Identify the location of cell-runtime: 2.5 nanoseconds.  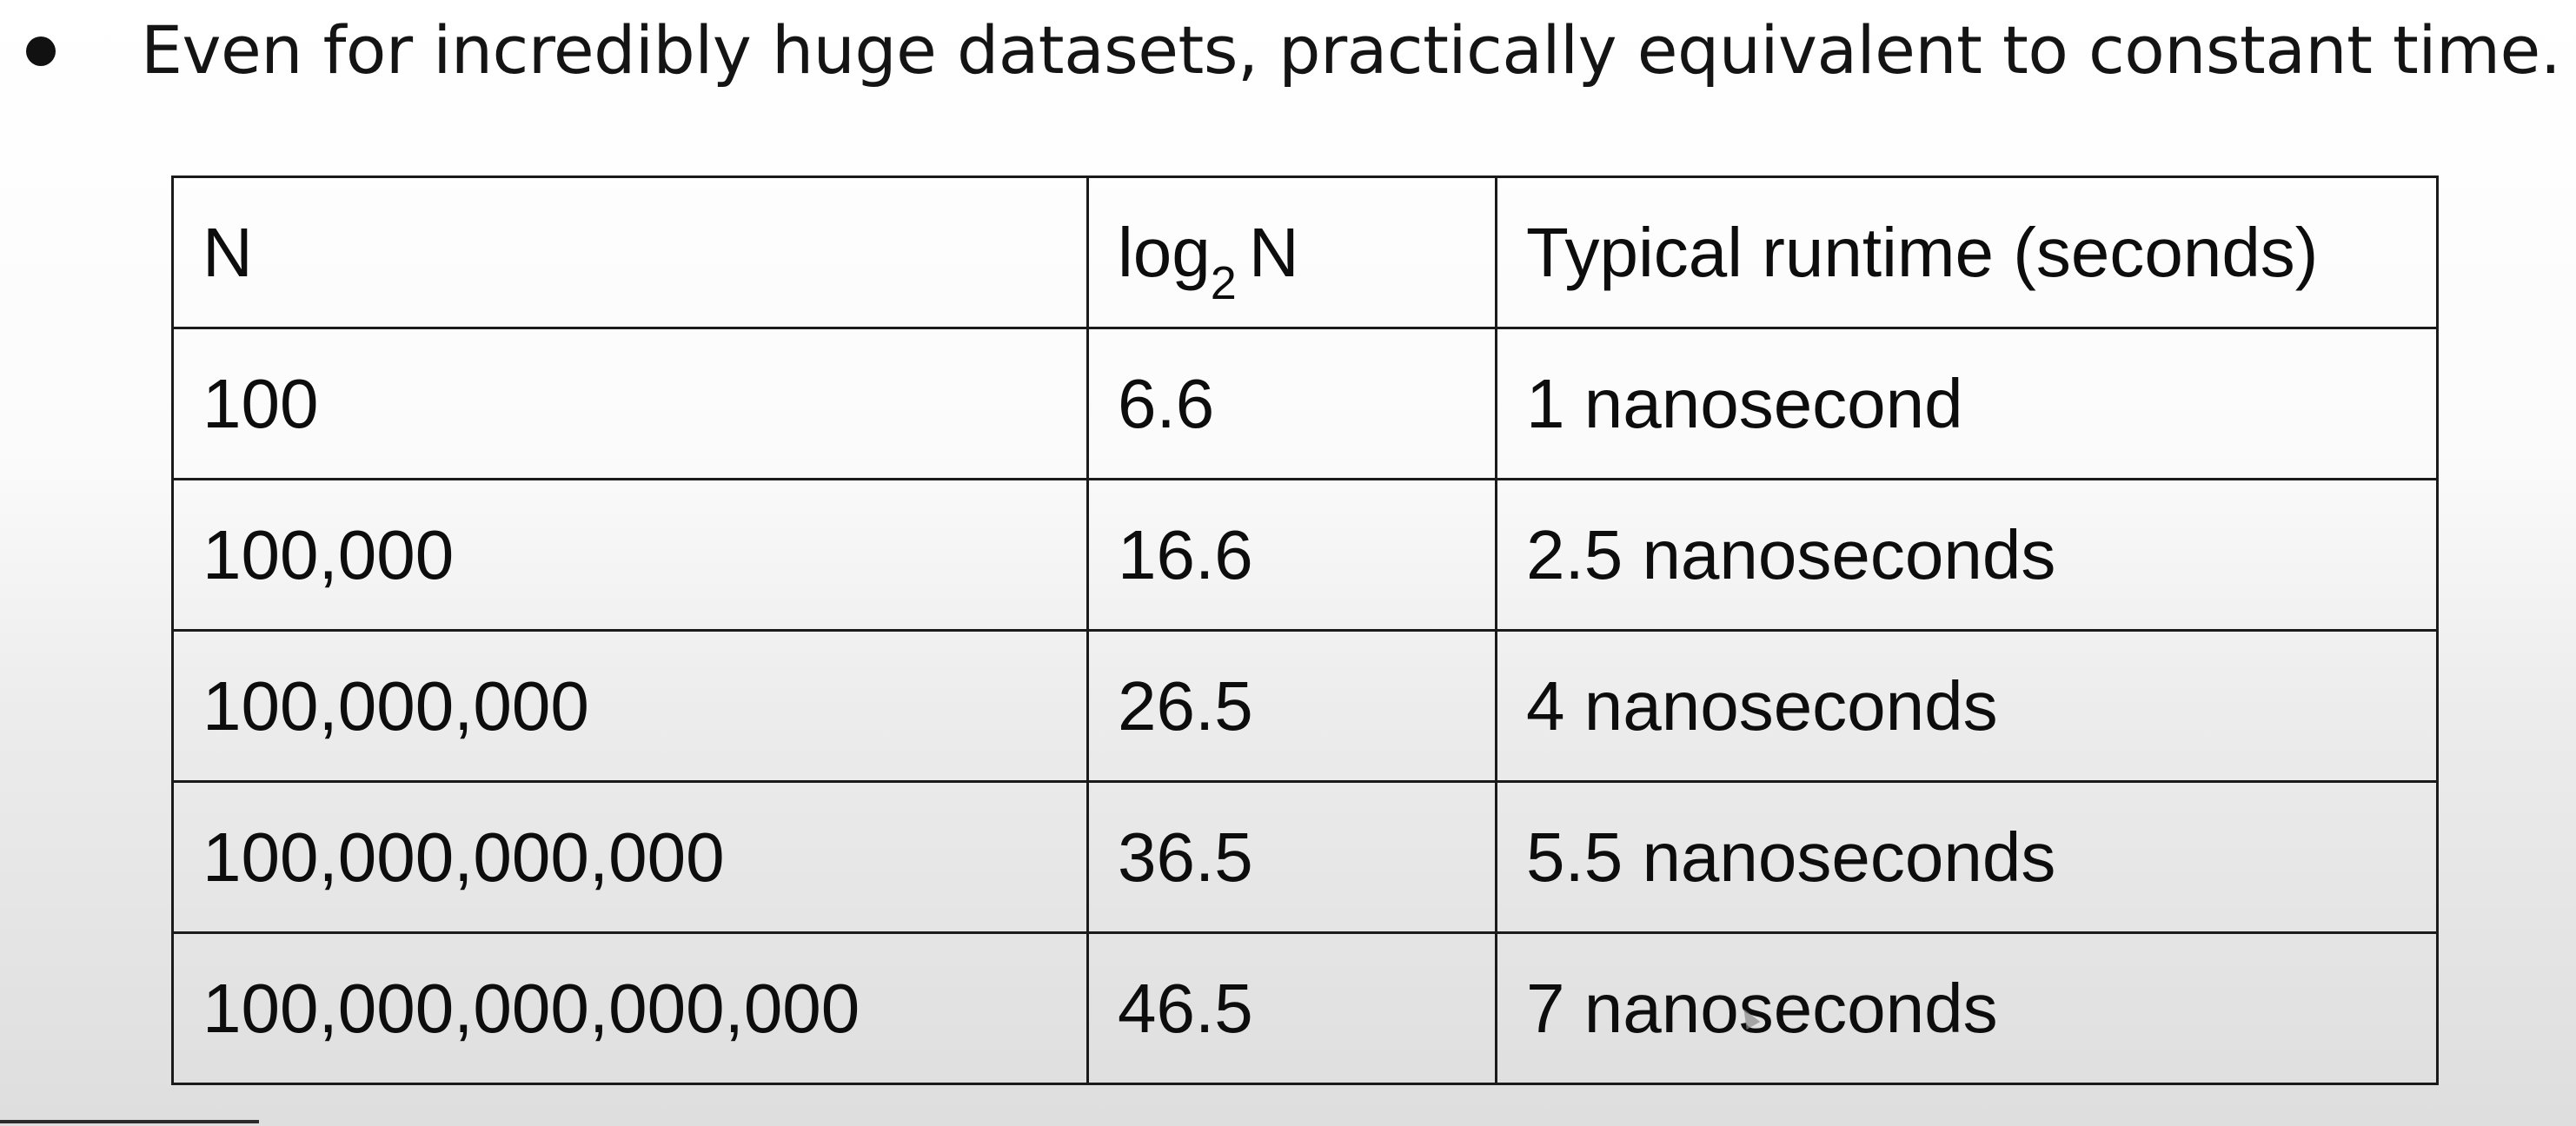
(1967, 555).